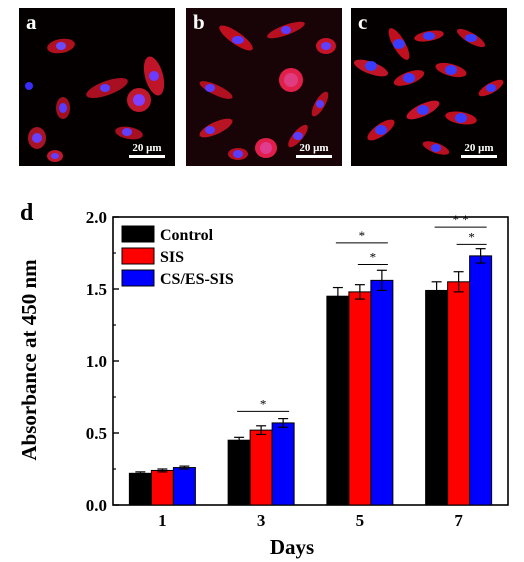 The height and width of the screenshot is (562, 524). What do you see at coordinates (461, 219) in the screenshot?
I see `significance-marker: * *` at bounding box center [461, 219].